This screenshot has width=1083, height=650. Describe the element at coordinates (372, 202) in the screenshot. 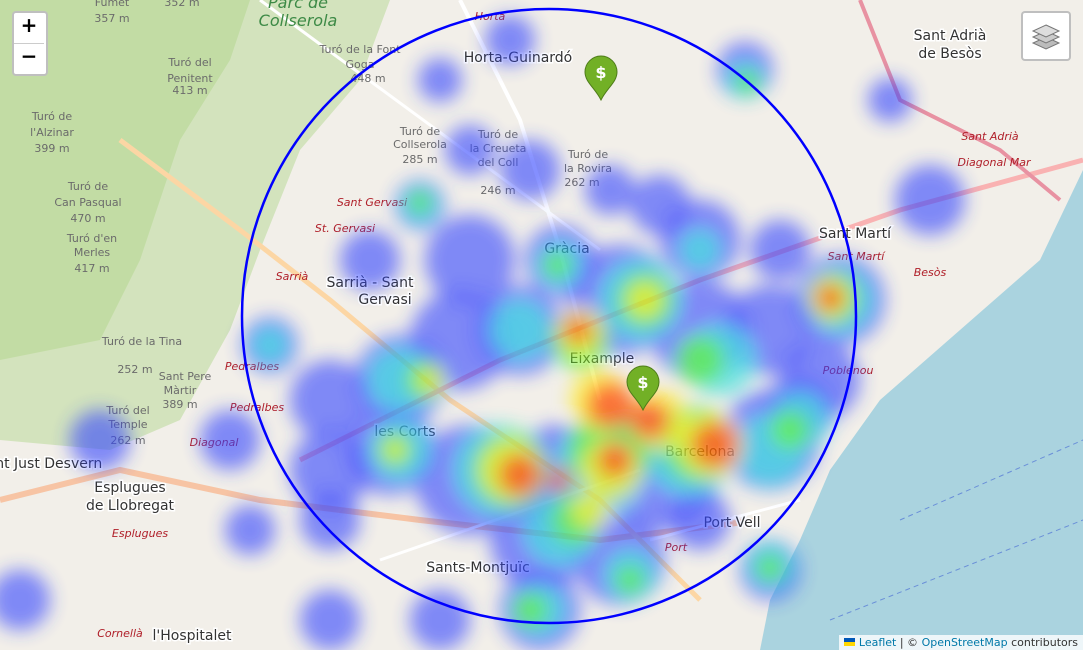

I see `station-label: Sant Gervasi` at that location.